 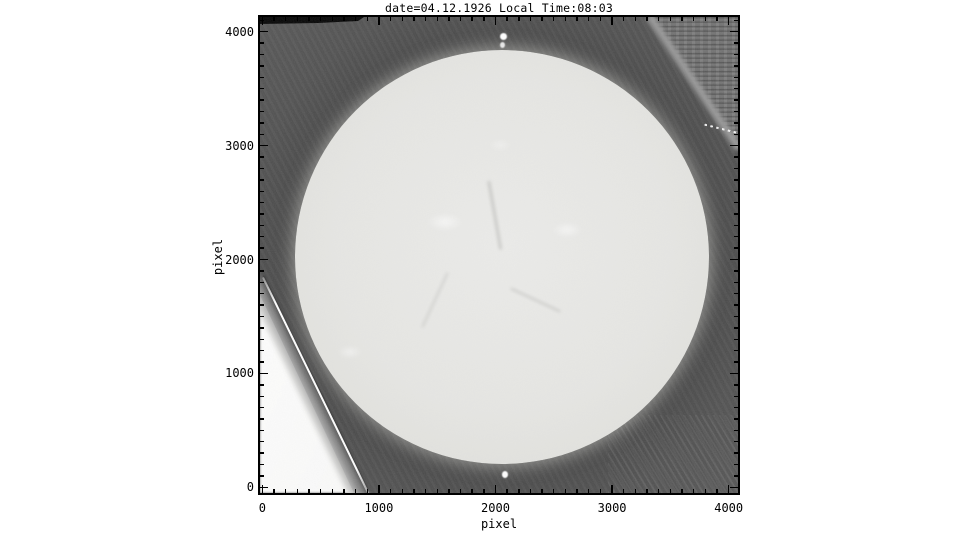 What do you see at coordinates (239, 373) in the screenshot?
I see `y-tick-label: 1000` at bounding box center [239, 373].